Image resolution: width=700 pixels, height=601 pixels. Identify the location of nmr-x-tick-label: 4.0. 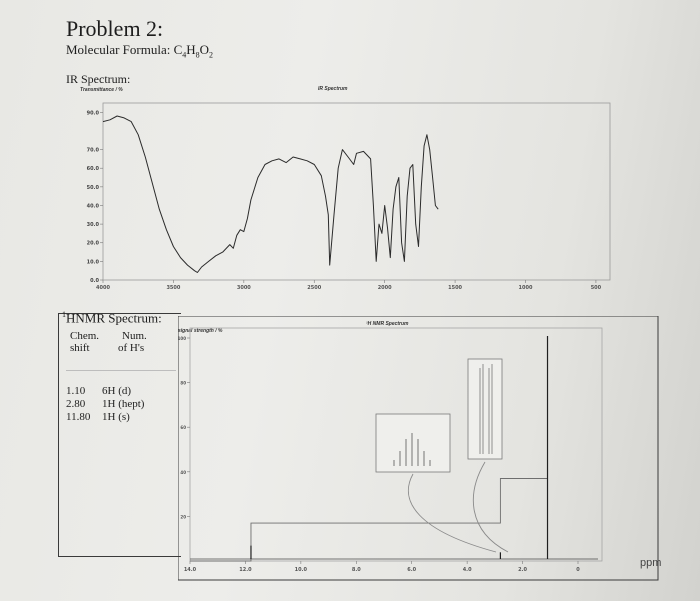
(467, 570).